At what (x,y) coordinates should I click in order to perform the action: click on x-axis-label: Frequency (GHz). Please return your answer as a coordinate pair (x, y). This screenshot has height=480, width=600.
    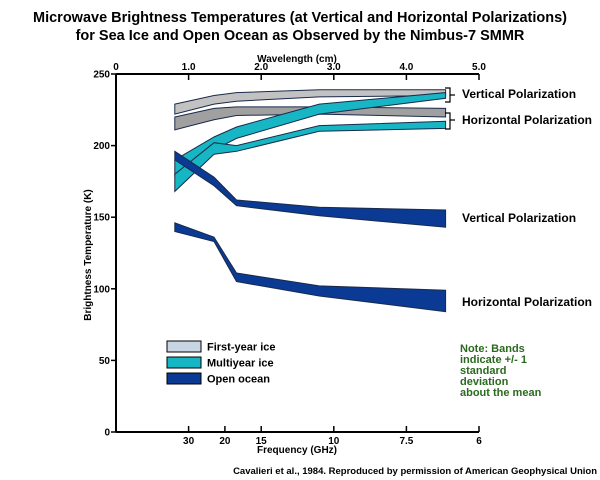
    Looking at the image, I should click on (297, 450).